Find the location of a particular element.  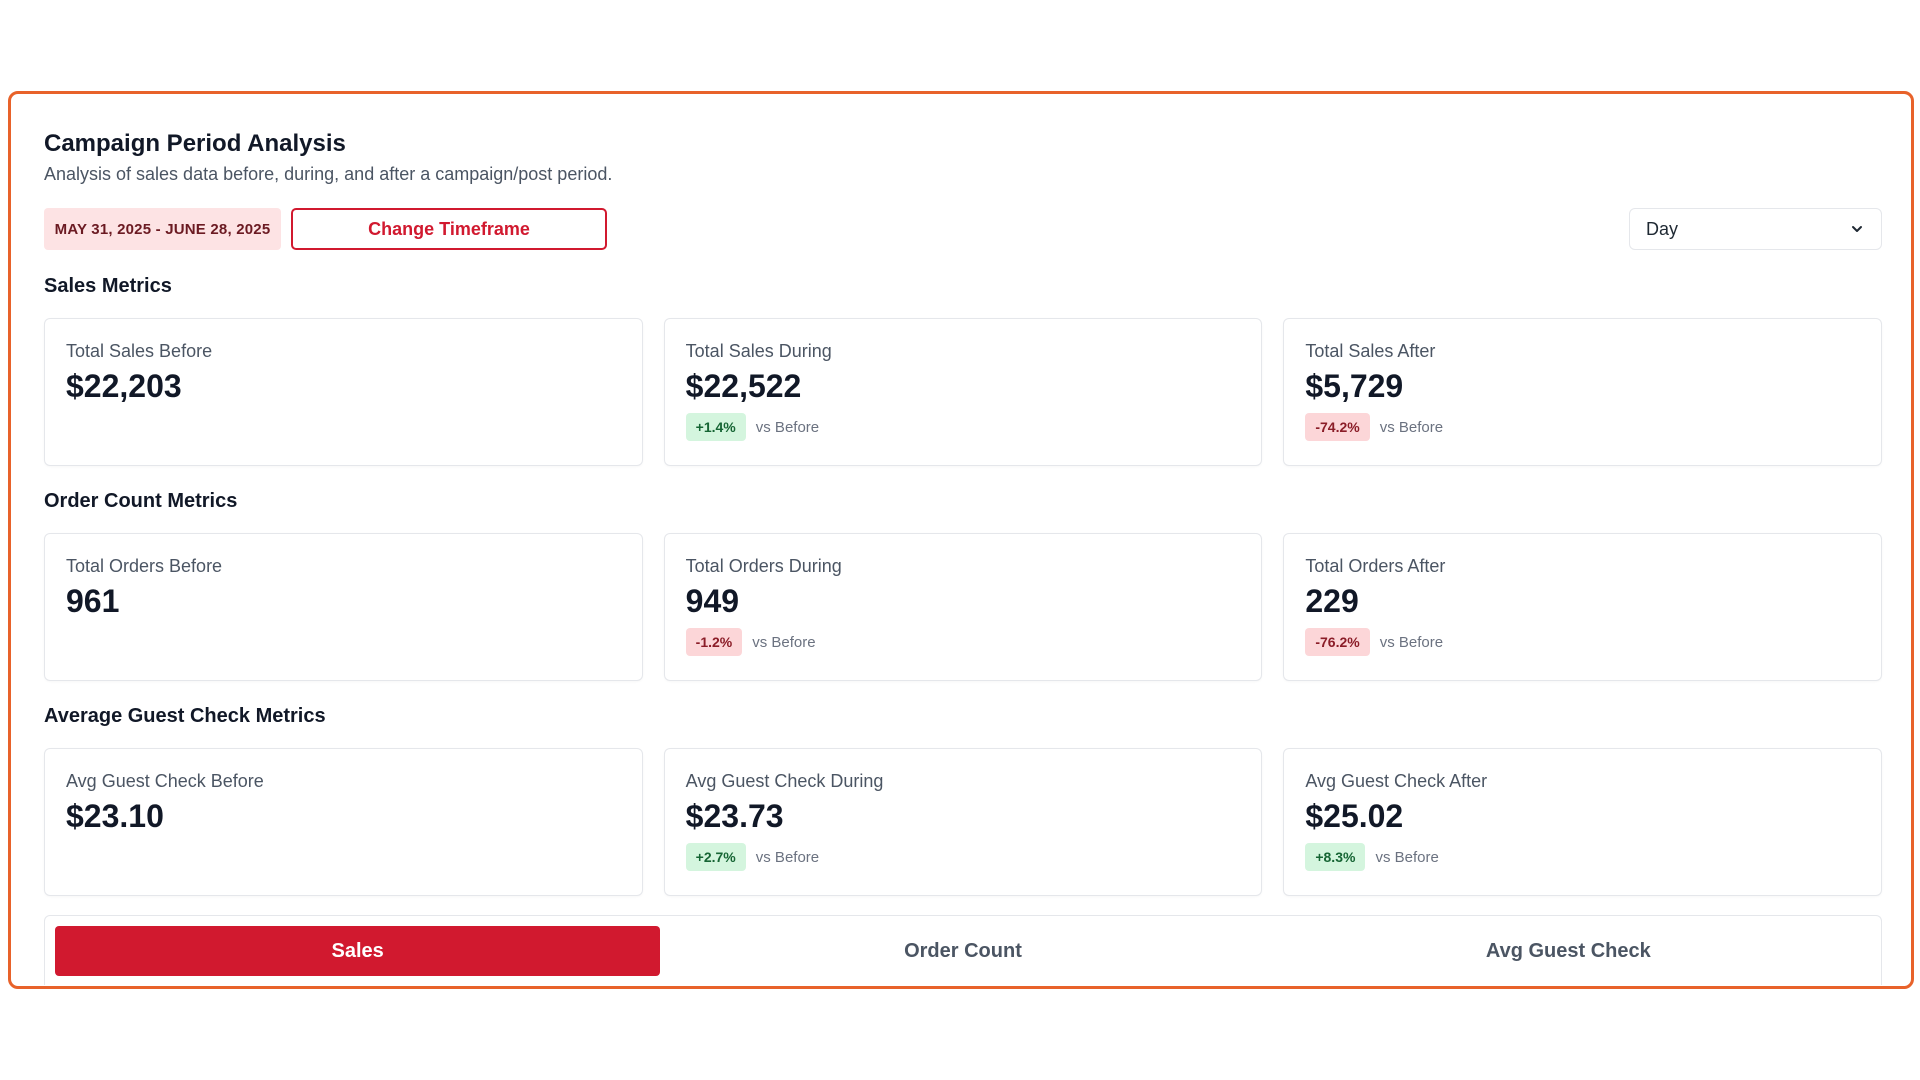

delta-row: -74.2% vs Before is located at coordinates (1582, 427).